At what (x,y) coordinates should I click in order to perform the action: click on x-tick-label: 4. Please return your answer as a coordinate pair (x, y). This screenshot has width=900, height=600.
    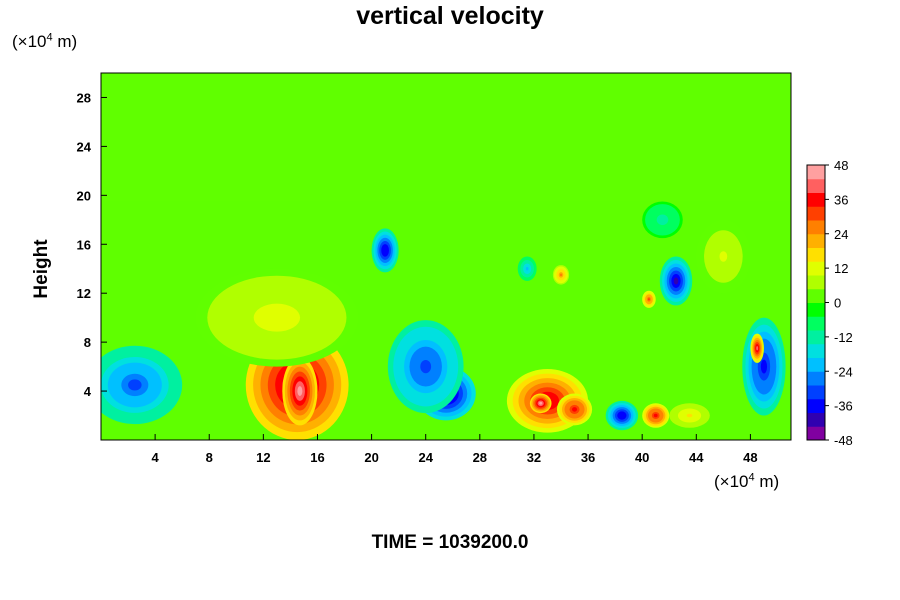
    Looking at the image, I should click on (156, 457).